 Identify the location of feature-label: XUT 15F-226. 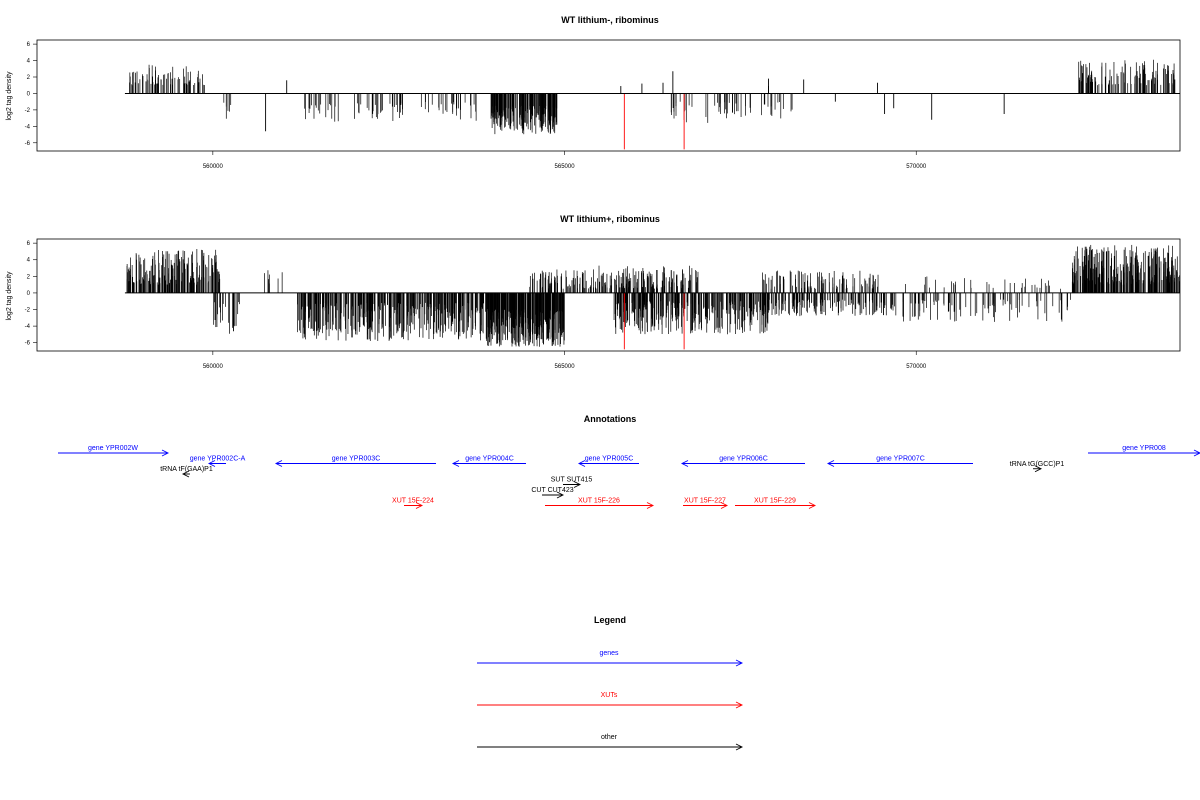
(599, 501).